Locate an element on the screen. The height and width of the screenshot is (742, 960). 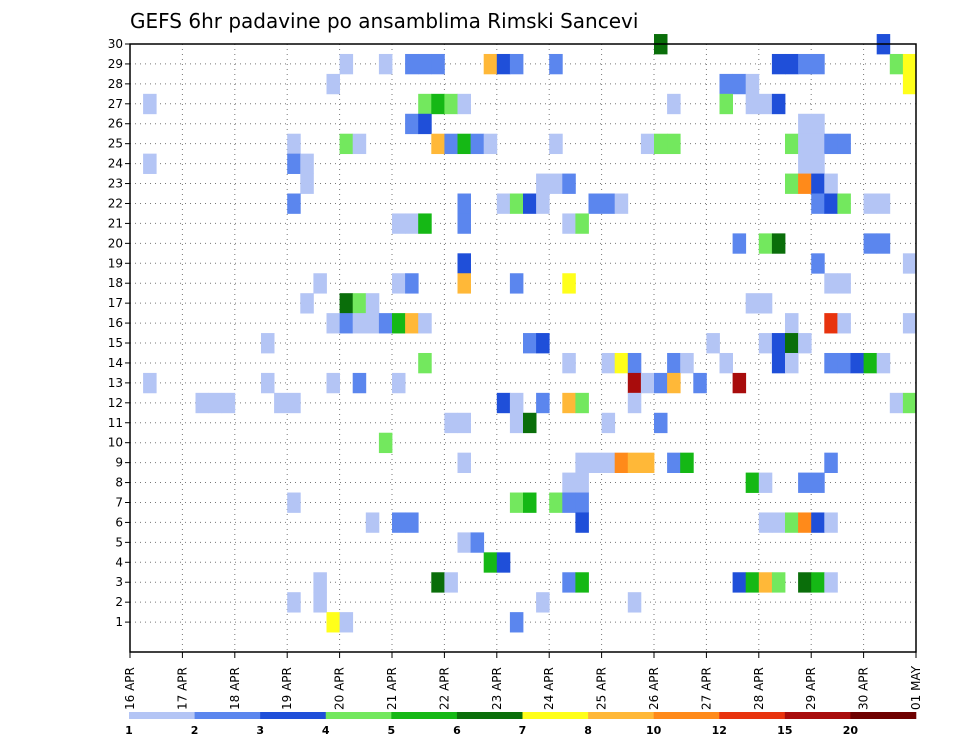
y-tick-label: 10 is located at coordinates (115, 443).